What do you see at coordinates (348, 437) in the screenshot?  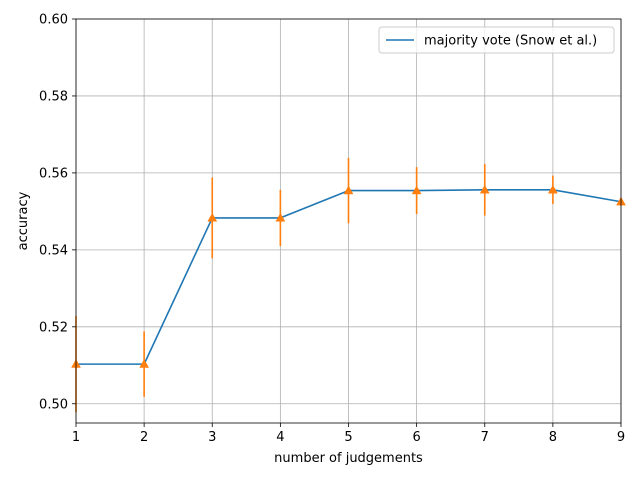 I see `x-tick-label: 5` at bounding box center [348, 437].